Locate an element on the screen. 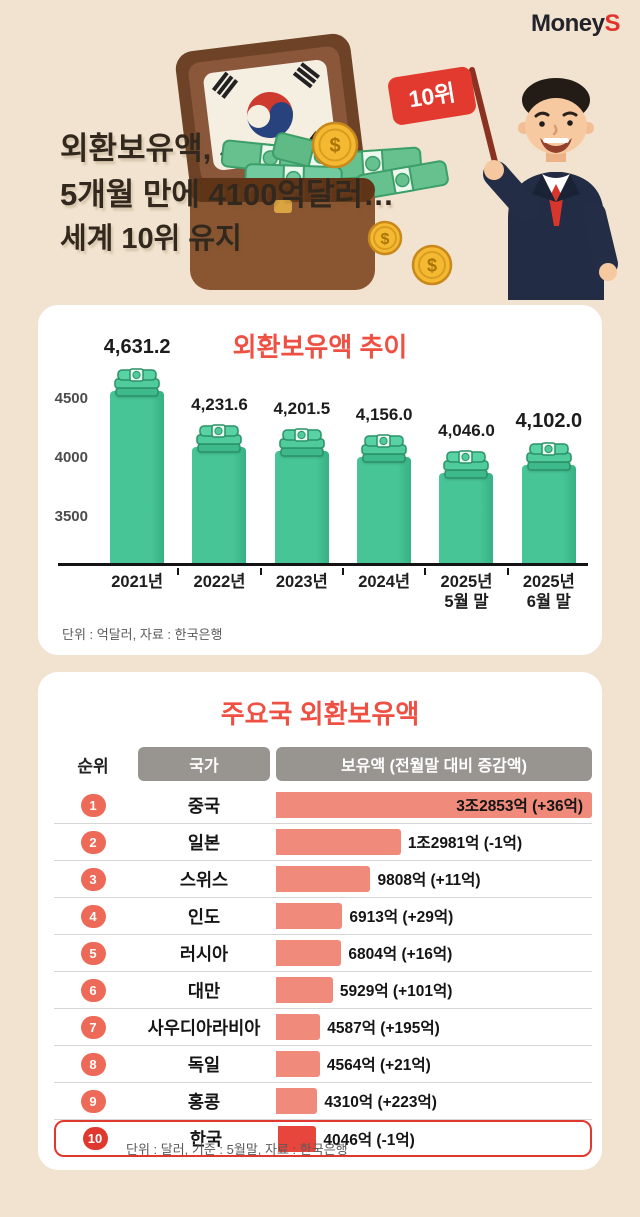 The height and width of the screenshot is (1217, 640). bar-column: 4,631.2 is located at coordinates (137, 449).